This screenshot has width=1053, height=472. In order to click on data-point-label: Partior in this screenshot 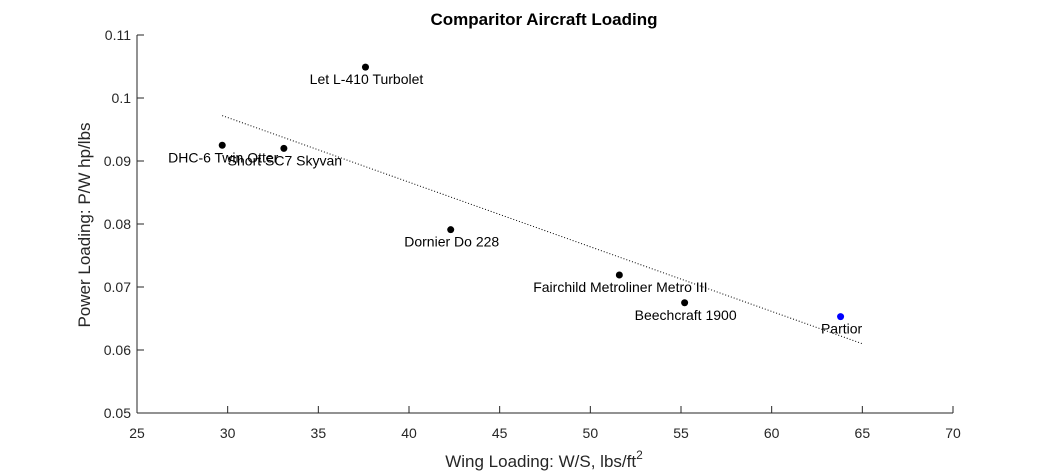, I will do `click(842, 329)`.